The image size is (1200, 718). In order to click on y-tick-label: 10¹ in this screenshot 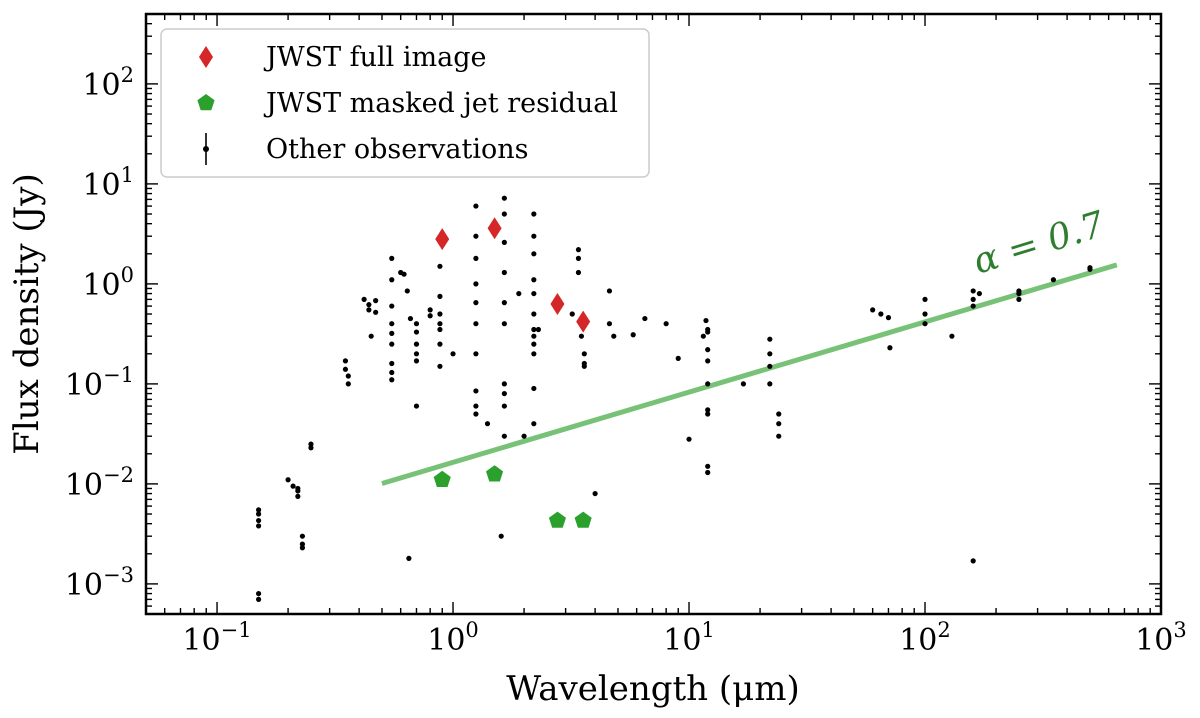, I will do `click(108, 183)`.